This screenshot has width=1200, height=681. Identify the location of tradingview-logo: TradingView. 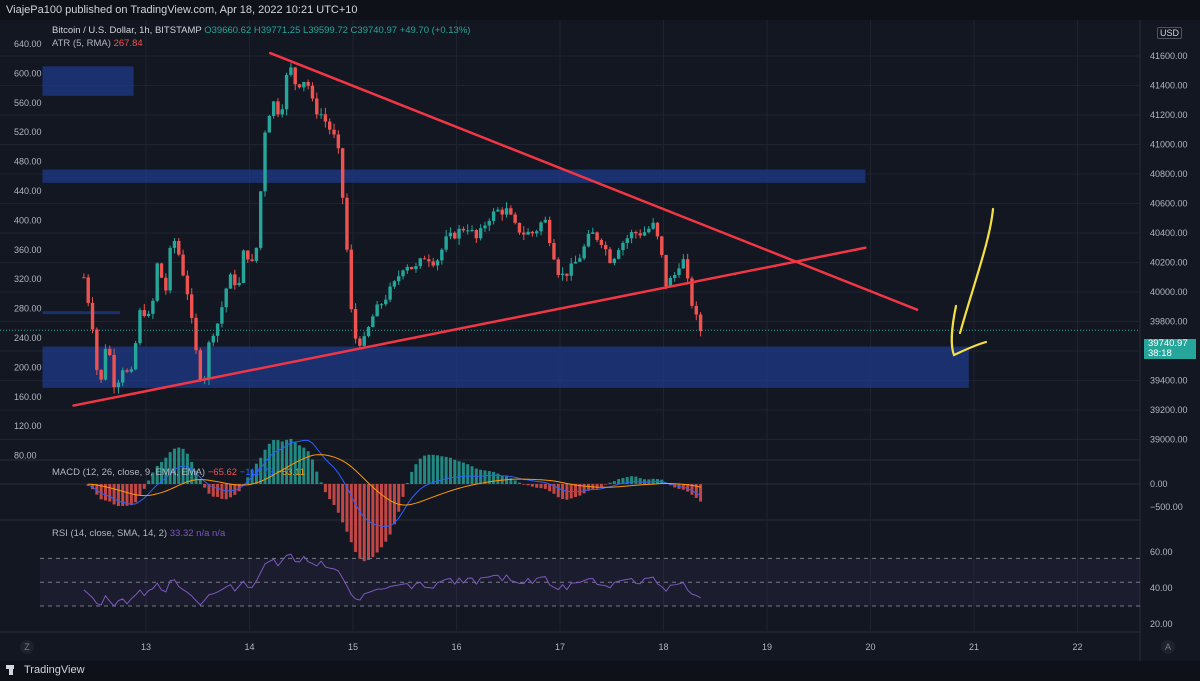
(45, 670).